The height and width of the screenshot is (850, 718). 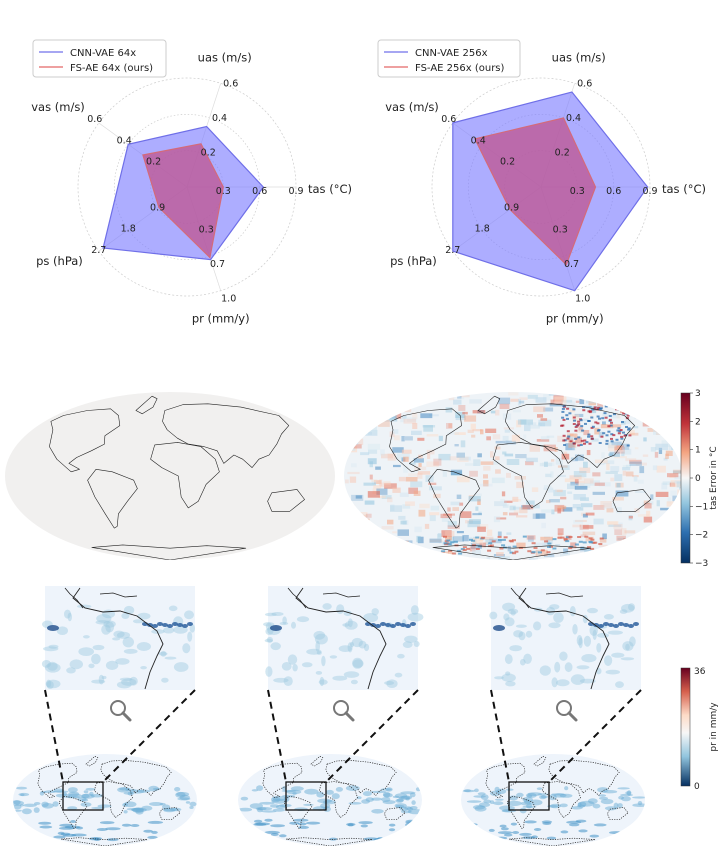 I want to click on legend-label-cnn-256x: CNN-VAE 256x, so click(x=451, y=53).